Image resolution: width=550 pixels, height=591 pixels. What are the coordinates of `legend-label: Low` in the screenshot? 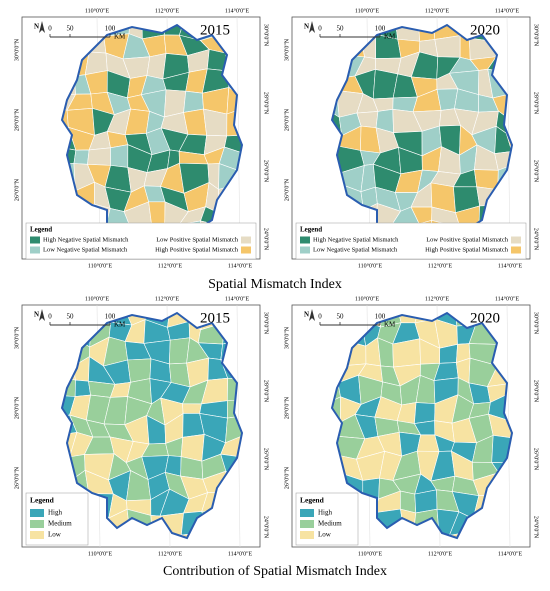 It's located at (55, 535).